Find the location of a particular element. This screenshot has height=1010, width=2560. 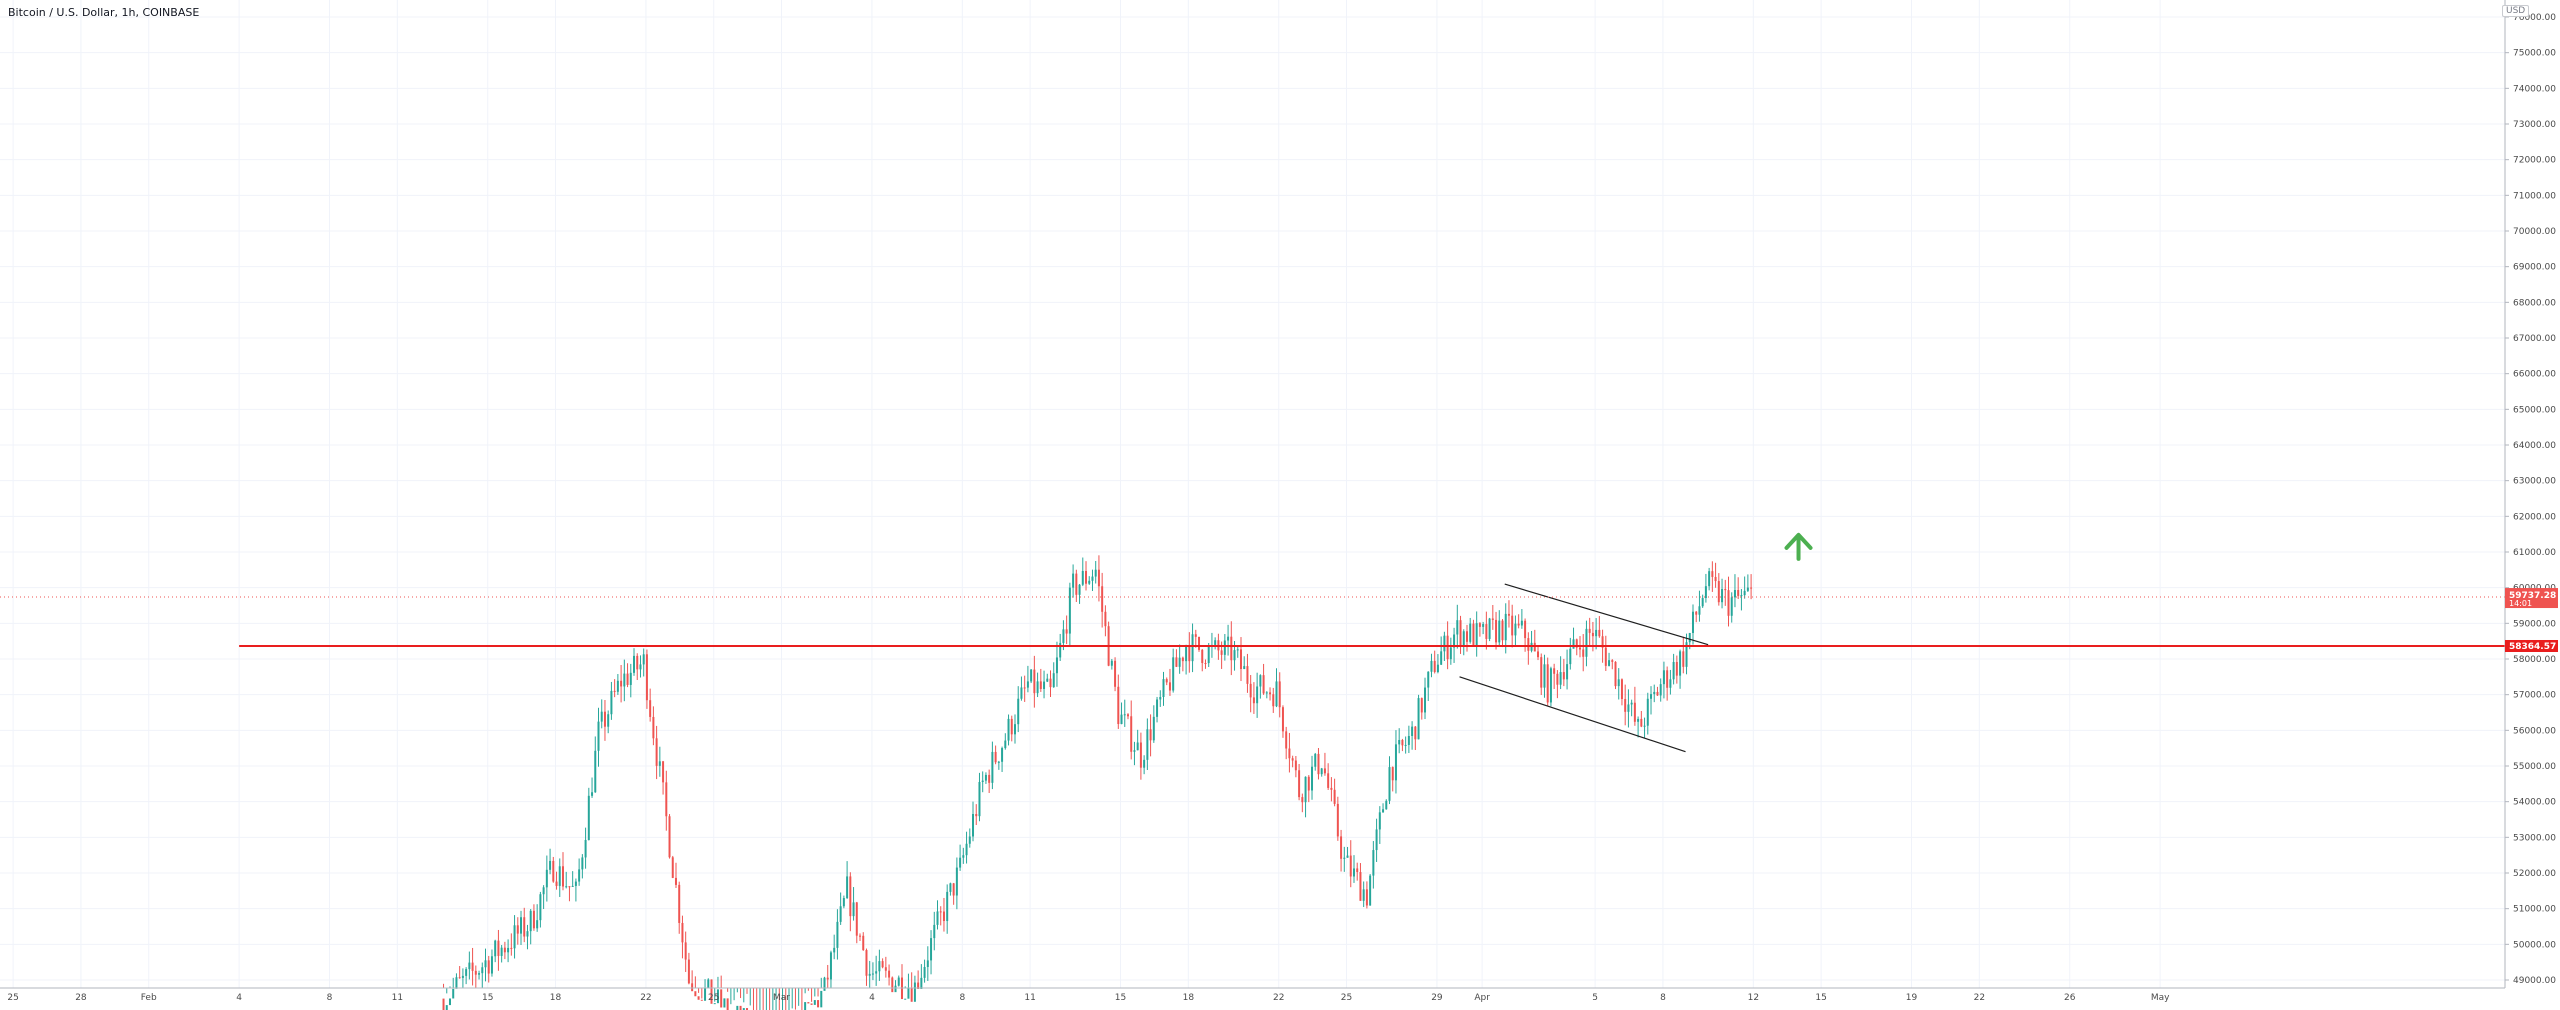

time-tick-label: 11 is located at coordinates (397, 998).